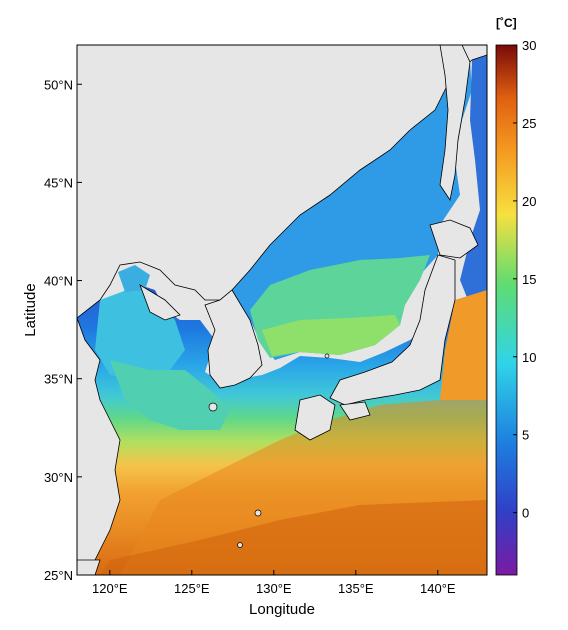  Describe the element at coordinates (110, 588) in the screenshot. I see `lon-tick-label: 120°E` at that location.